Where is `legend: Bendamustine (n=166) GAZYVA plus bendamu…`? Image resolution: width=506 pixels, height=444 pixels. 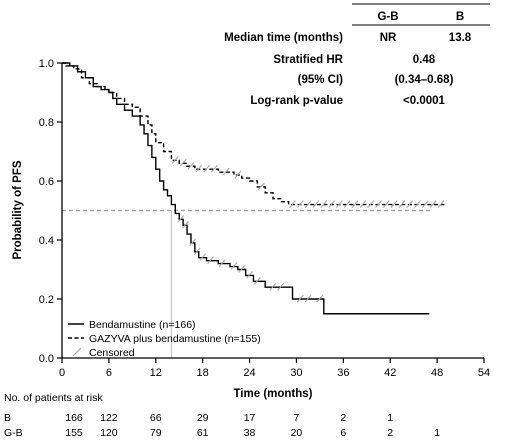 legend: Bendamustine (n=166) GAZYVA plus bendamu… is located at coordinates (164, 339).